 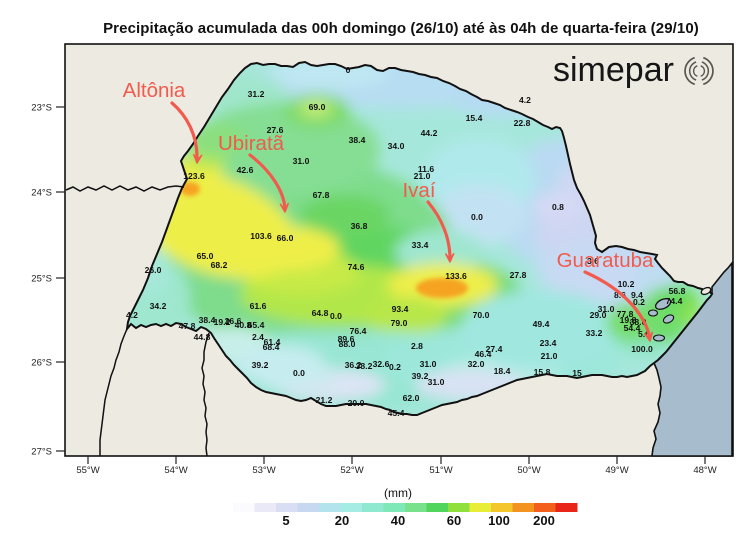 I want to click on svg-text: 68.4, so click(x=271, y=347).